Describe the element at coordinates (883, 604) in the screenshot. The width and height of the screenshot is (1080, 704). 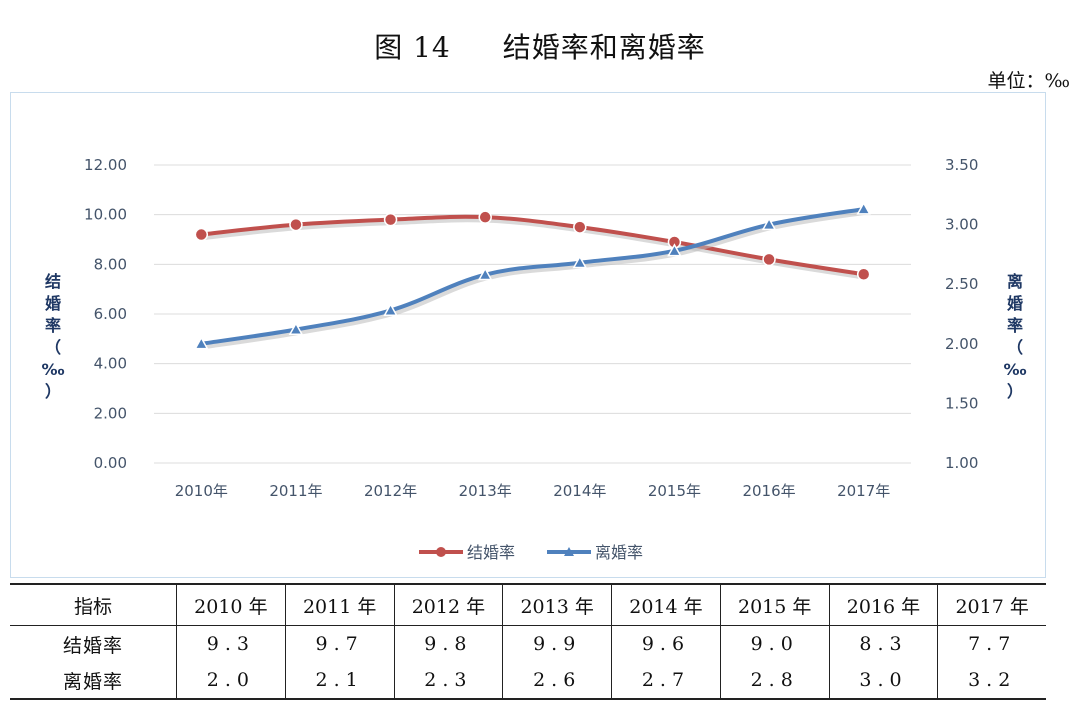
I see `table-header-year: 2016 年` at that location.